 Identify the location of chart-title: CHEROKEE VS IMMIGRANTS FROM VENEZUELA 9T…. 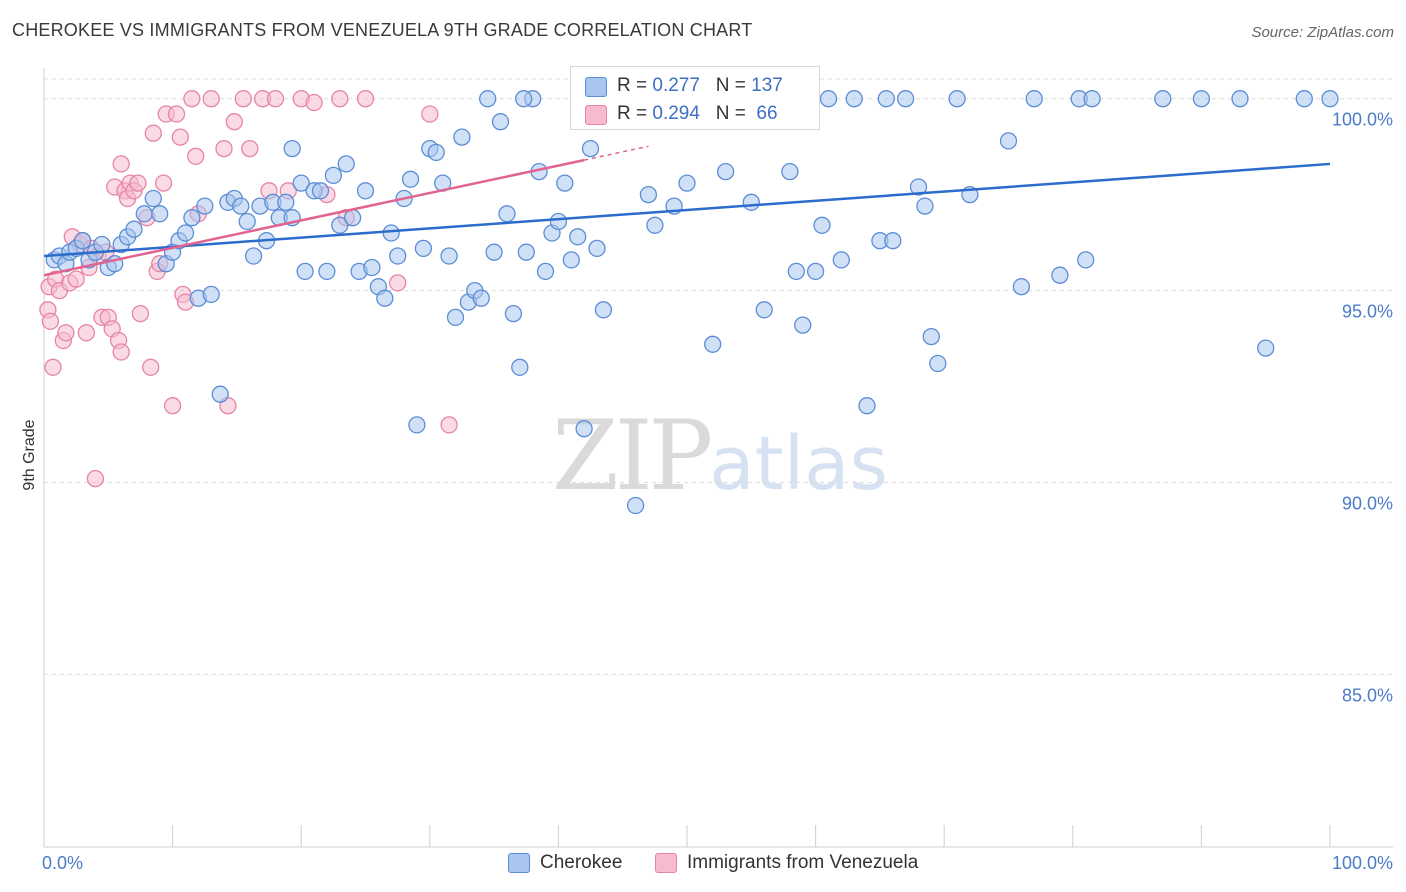
(382, 30).